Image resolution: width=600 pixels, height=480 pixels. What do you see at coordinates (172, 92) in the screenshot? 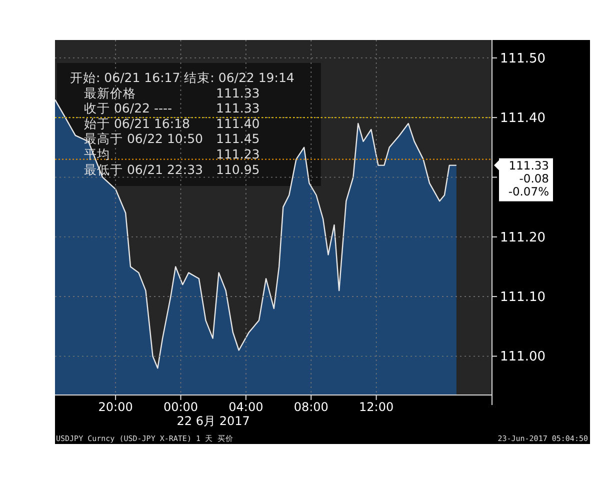
I see `text: 最新价格 111.33` at bounding box center [172, 92].